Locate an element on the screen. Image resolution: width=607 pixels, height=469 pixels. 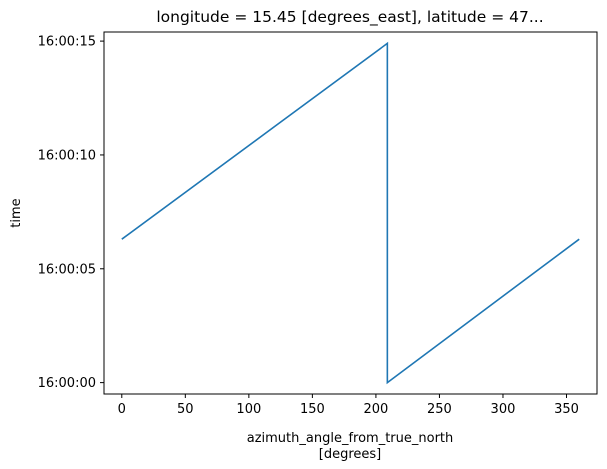
x-tick-label: 200 is located at coordinates (375, 409).